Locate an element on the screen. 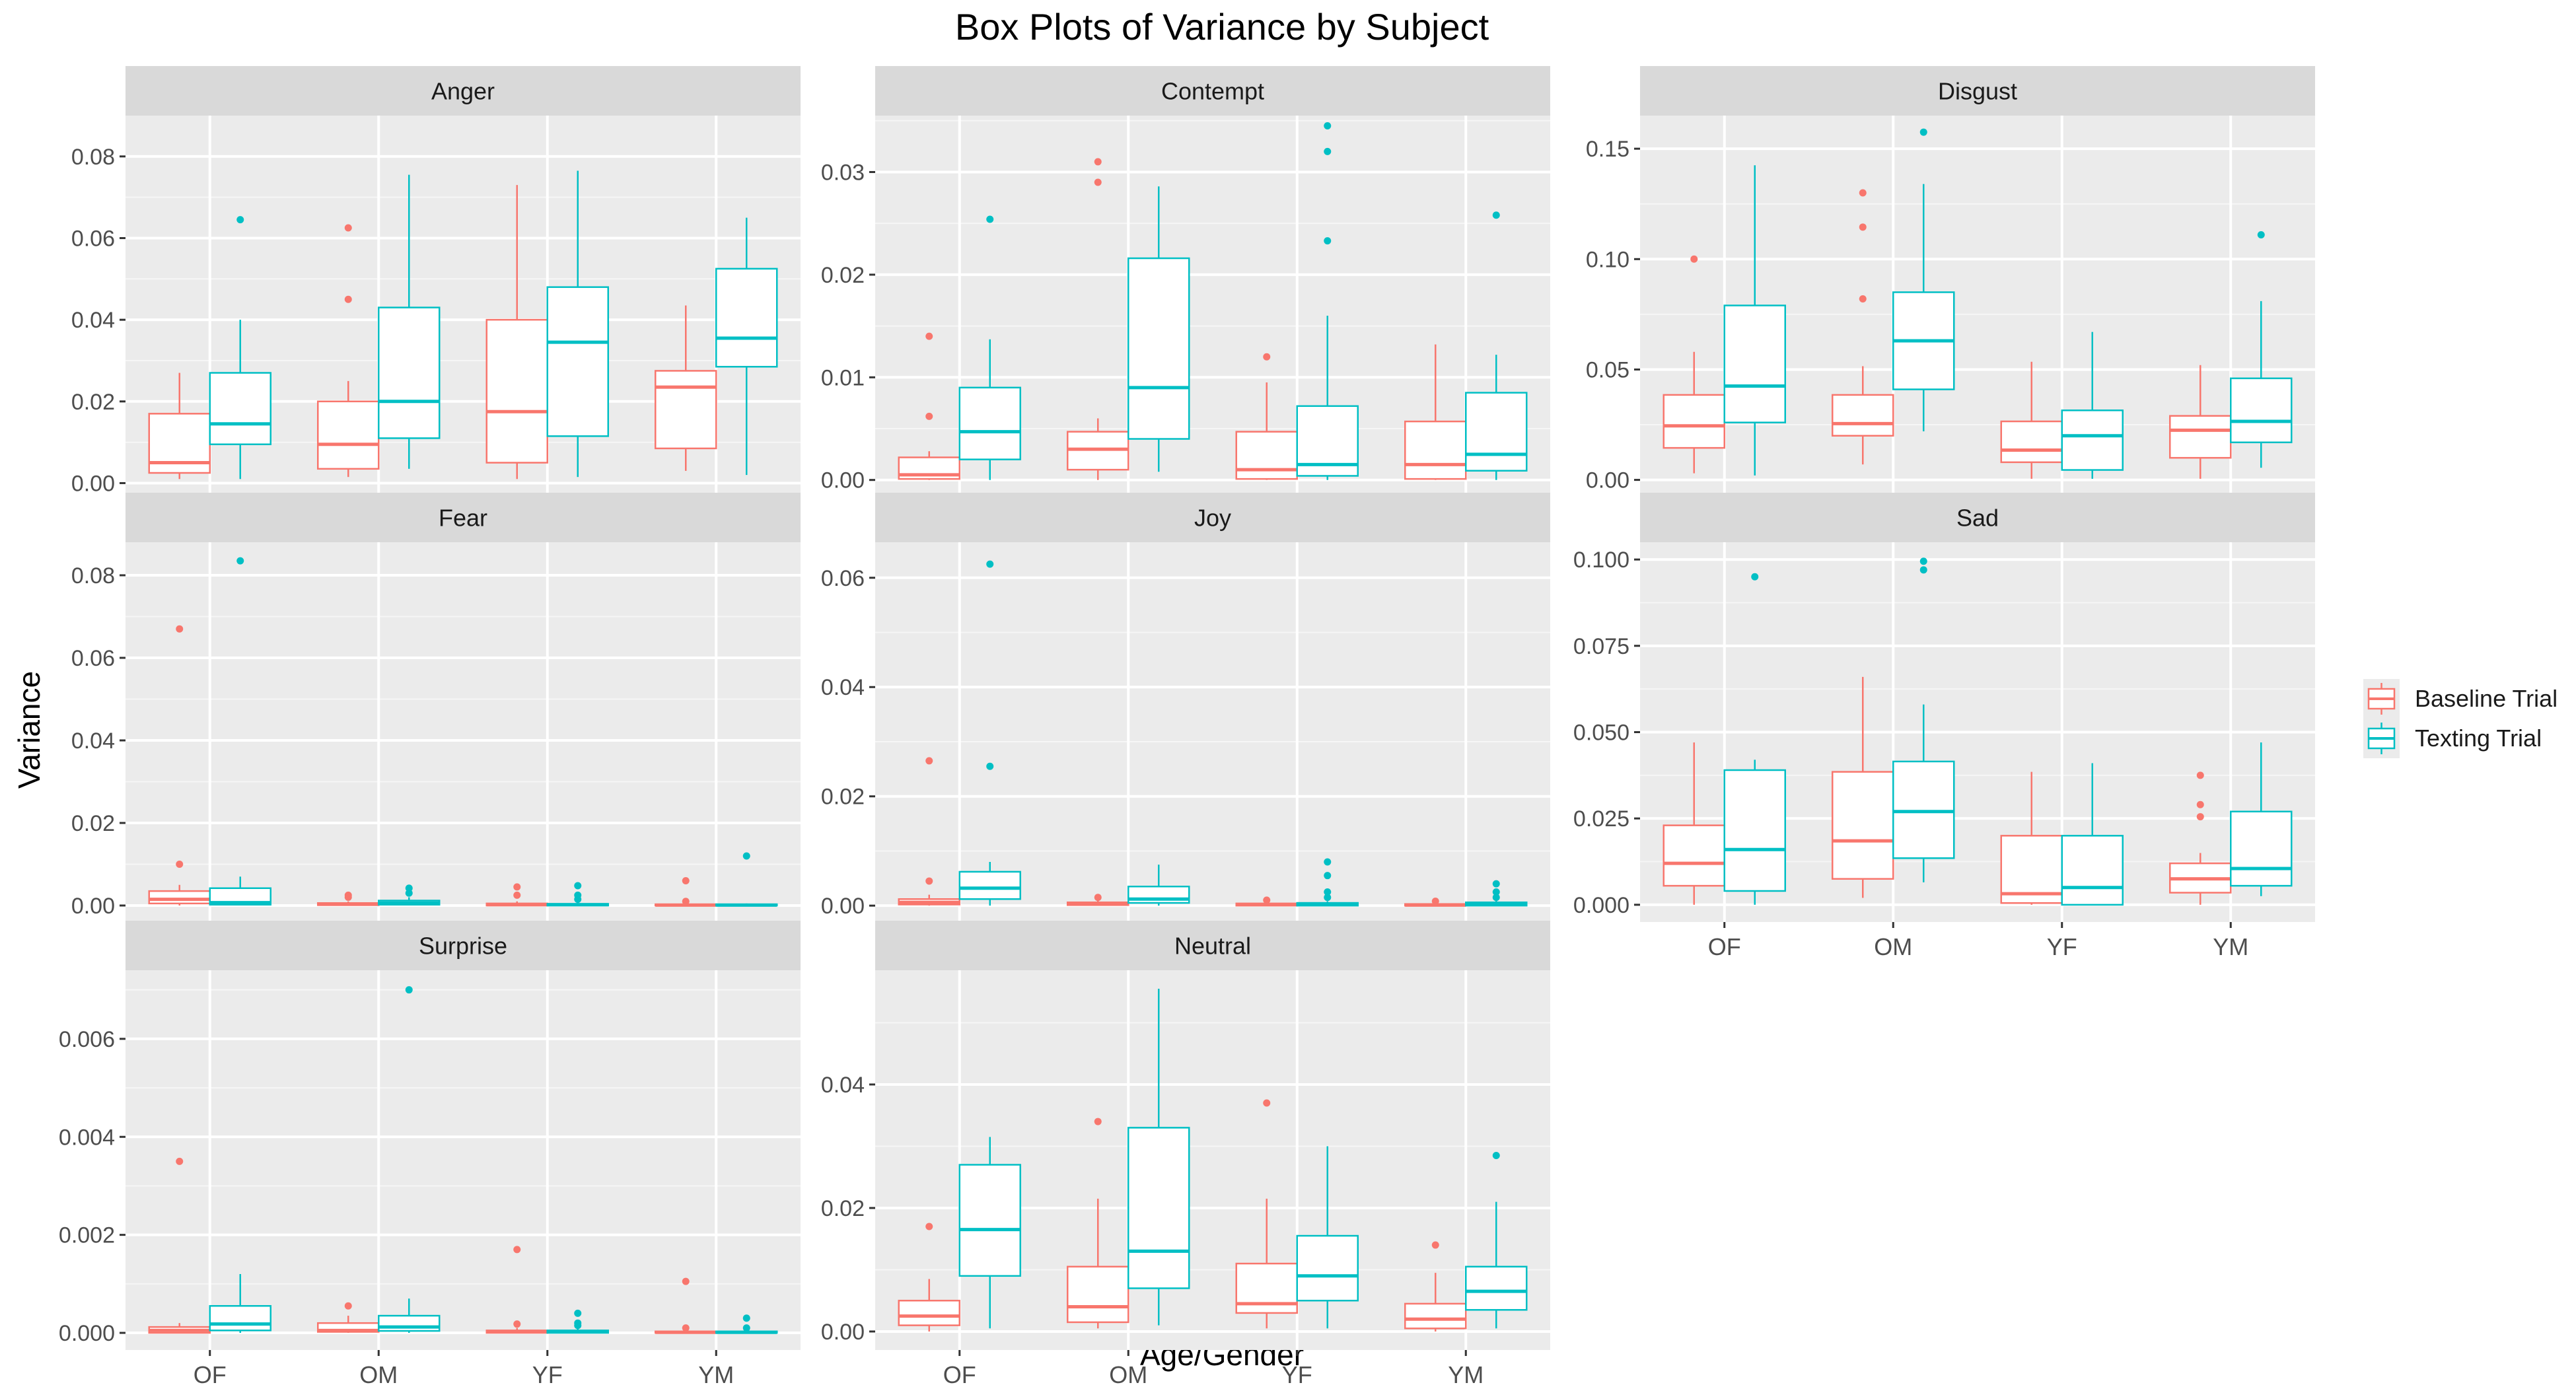 The width and height of the screenshot is (2576, 1387). box-disgust-baseline-trial-of-iqr is located at coordinates (1694, 421).